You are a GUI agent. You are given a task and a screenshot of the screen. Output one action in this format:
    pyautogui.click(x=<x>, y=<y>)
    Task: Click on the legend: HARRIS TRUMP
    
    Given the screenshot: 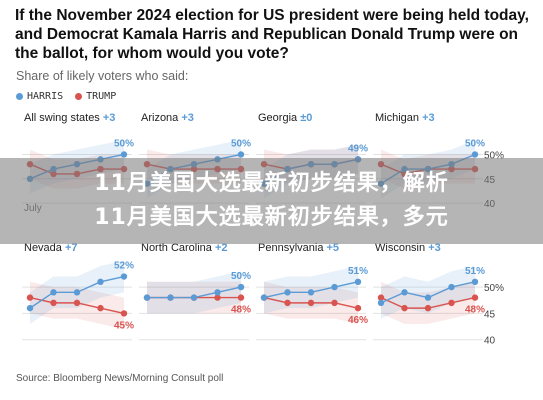 What is the action you would take?
    pyautogui.click(x=66, y=96)
    